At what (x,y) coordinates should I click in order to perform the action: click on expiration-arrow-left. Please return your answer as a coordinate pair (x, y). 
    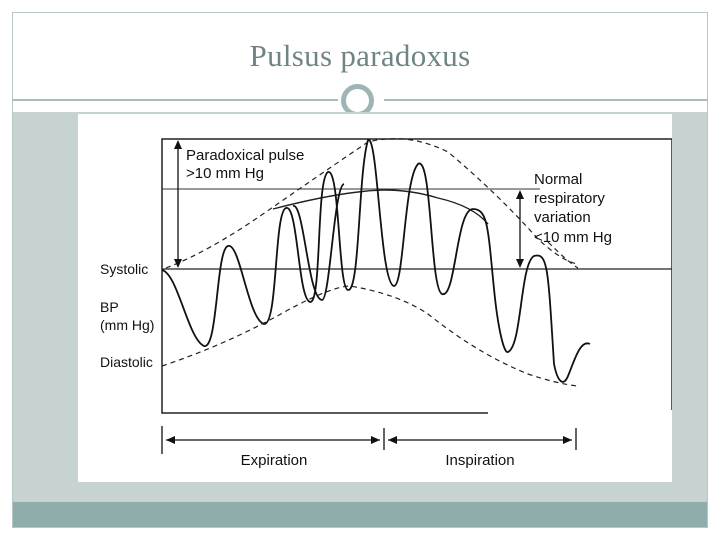
    Looking at the image, I should click on (170, 440).